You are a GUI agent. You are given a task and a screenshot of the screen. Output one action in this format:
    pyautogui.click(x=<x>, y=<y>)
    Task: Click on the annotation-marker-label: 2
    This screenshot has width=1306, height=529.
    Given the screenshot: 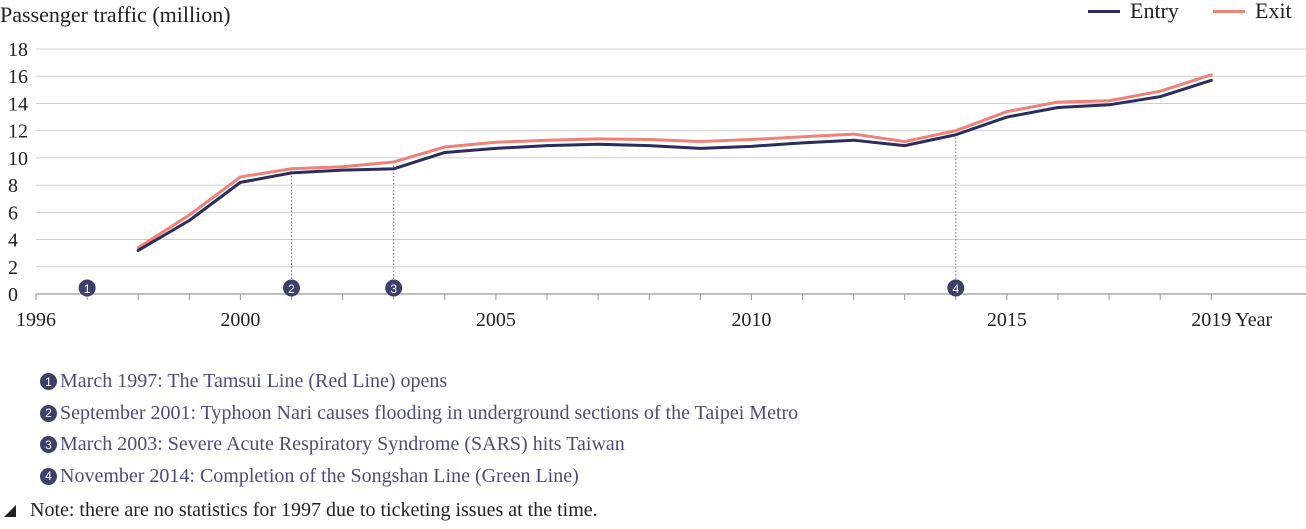 What is the action you would take?
    pyautogui.click(x=291, y=289)
    